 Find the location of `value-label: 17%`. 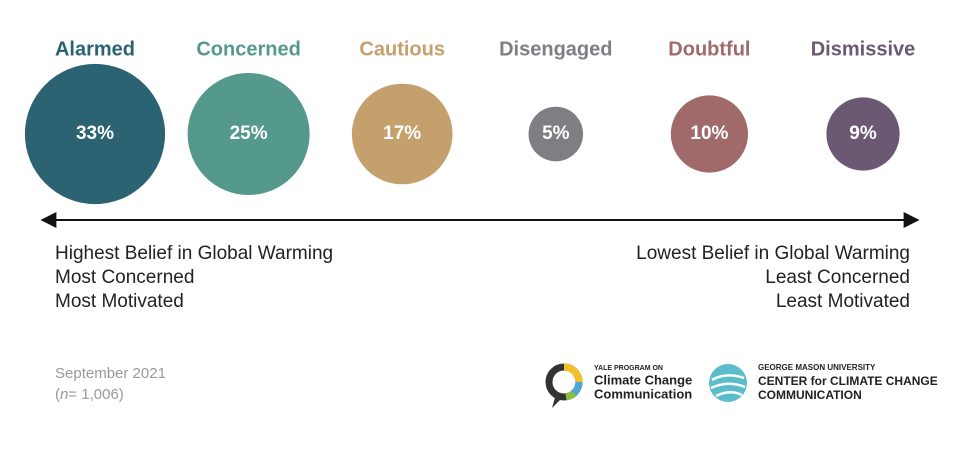

value-label: 17% is located at coordinates (402, 133).